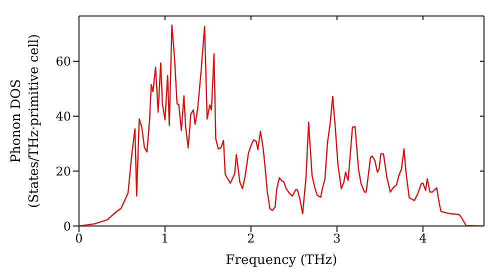  Describe the element at coordinates (63, 171) in the screenshot. I see `y-tick-label: 20` at that location.